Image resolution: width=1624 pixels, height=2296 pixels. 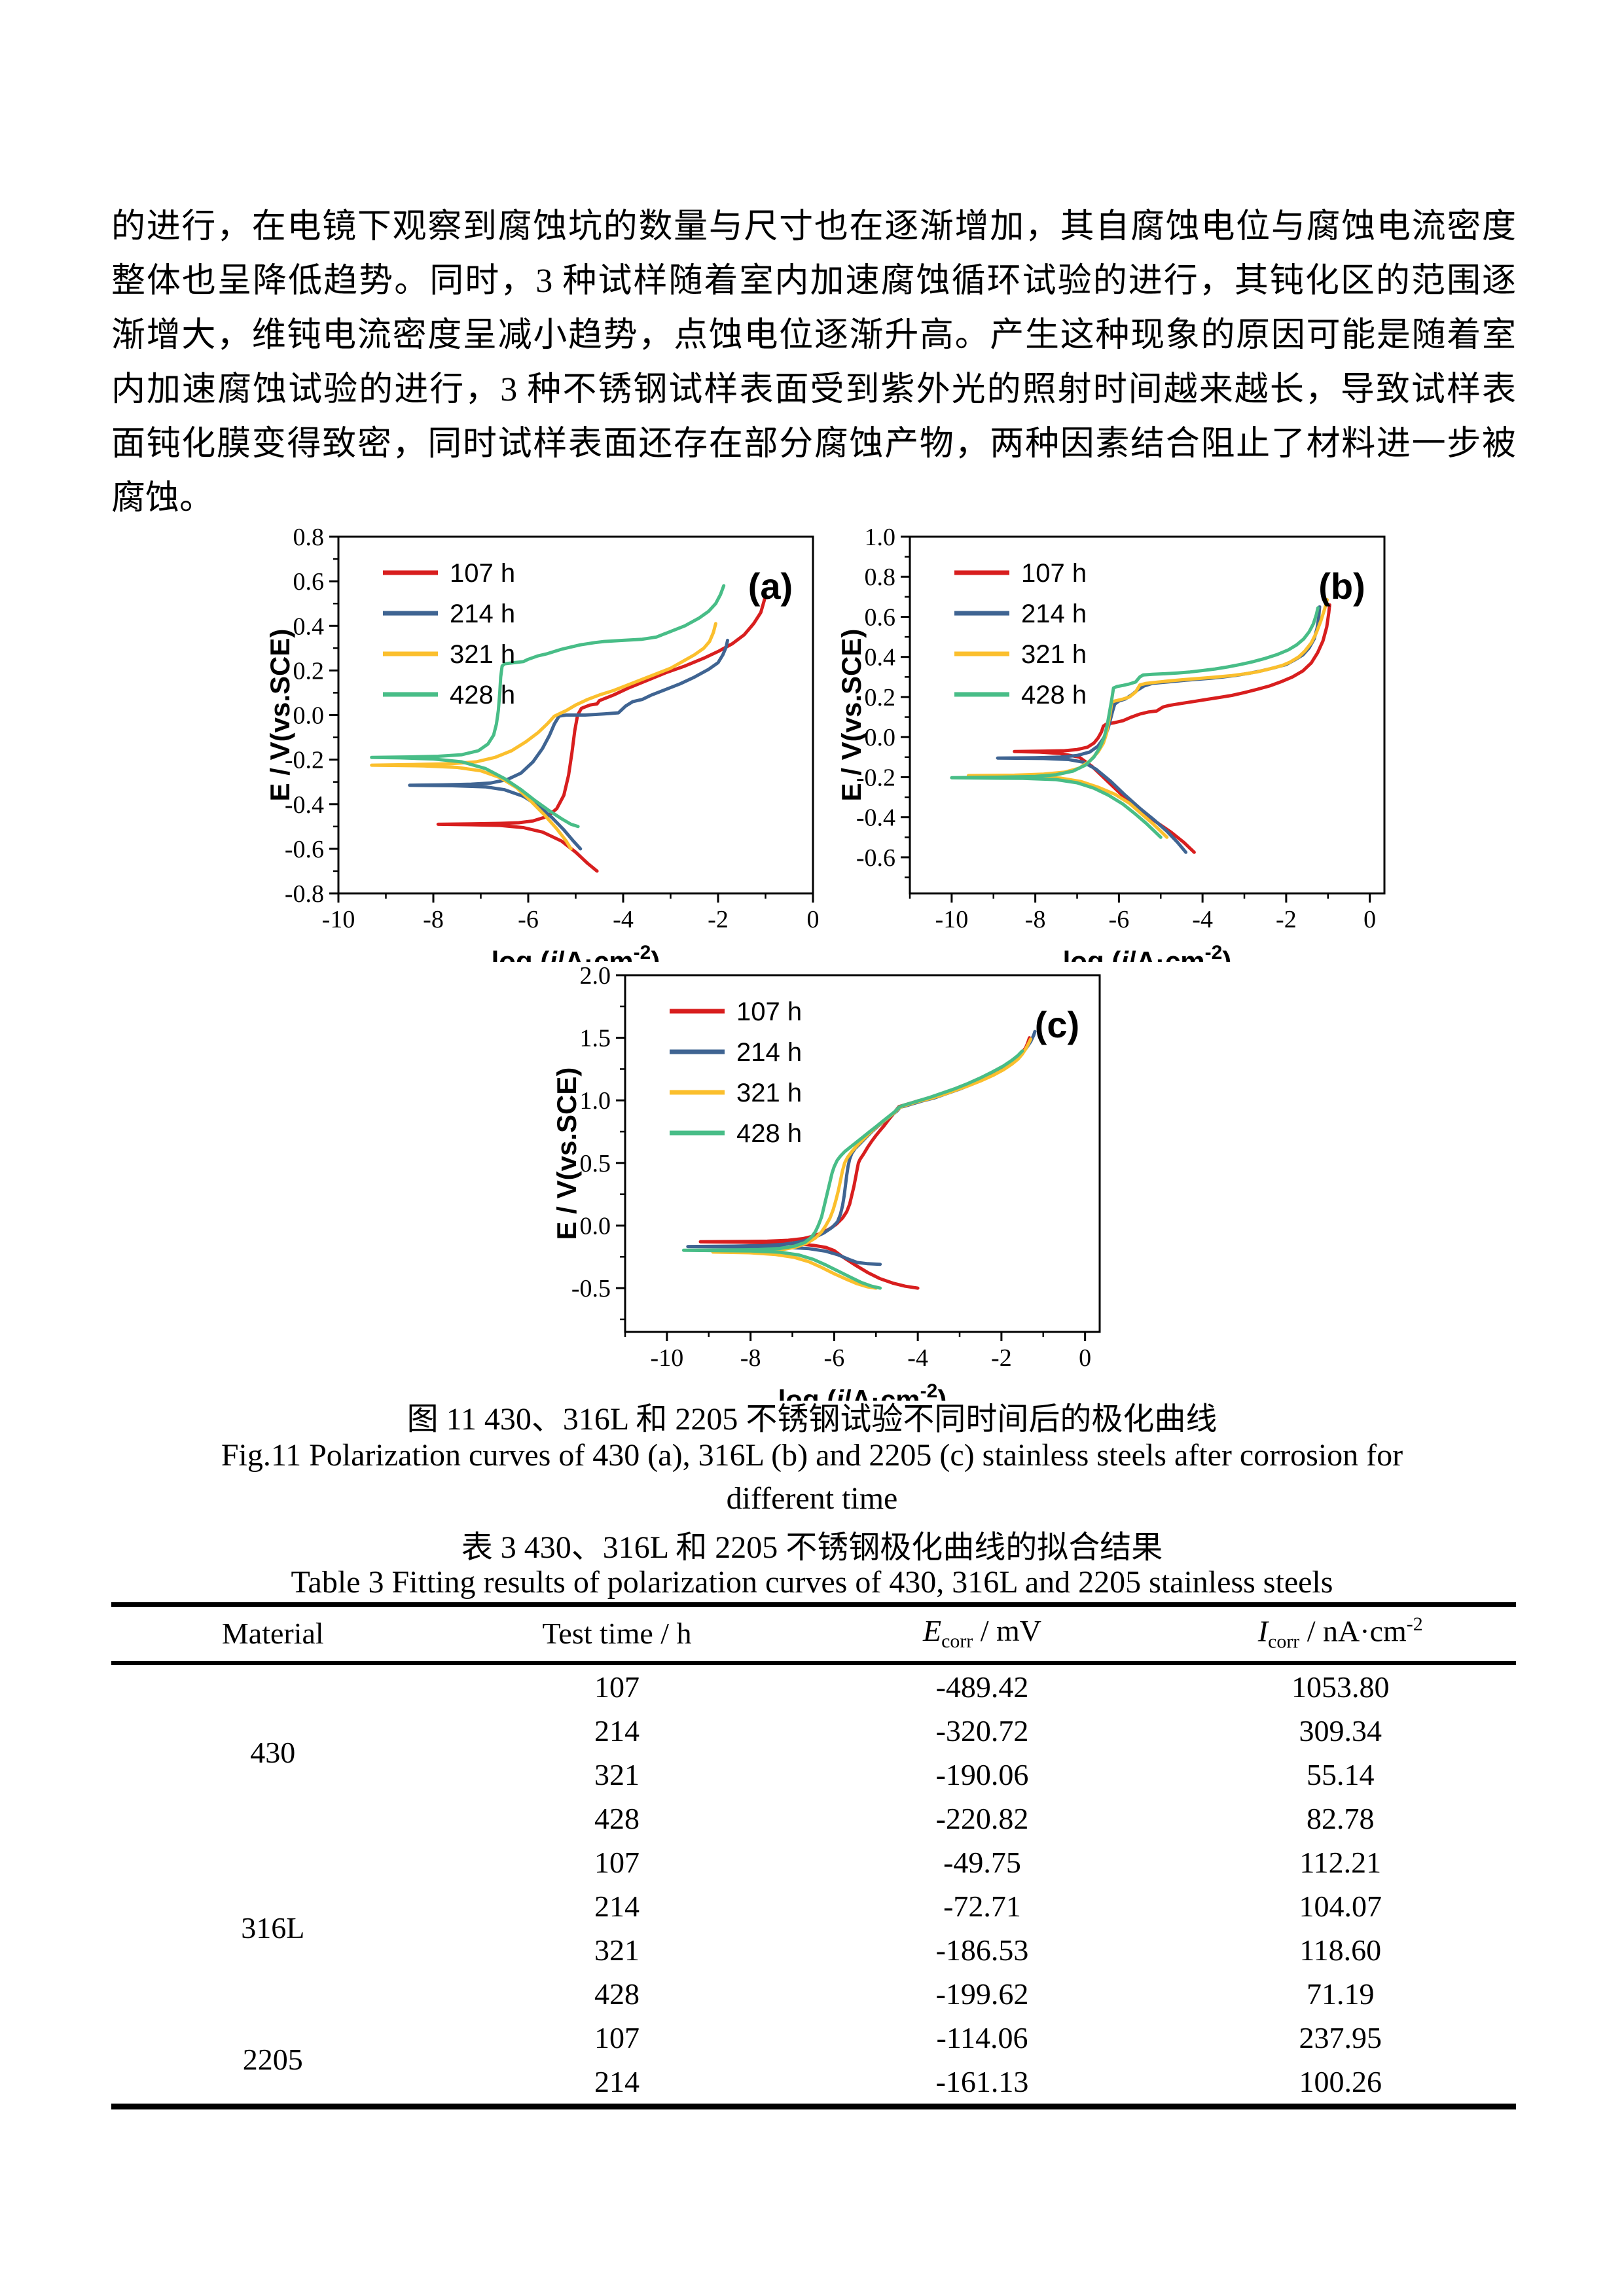 What do you see at coordinates (813, 1994) in the screenshot?
I see `table-row: 428 -199.62 71.19` at bounding box center [813, 1994].